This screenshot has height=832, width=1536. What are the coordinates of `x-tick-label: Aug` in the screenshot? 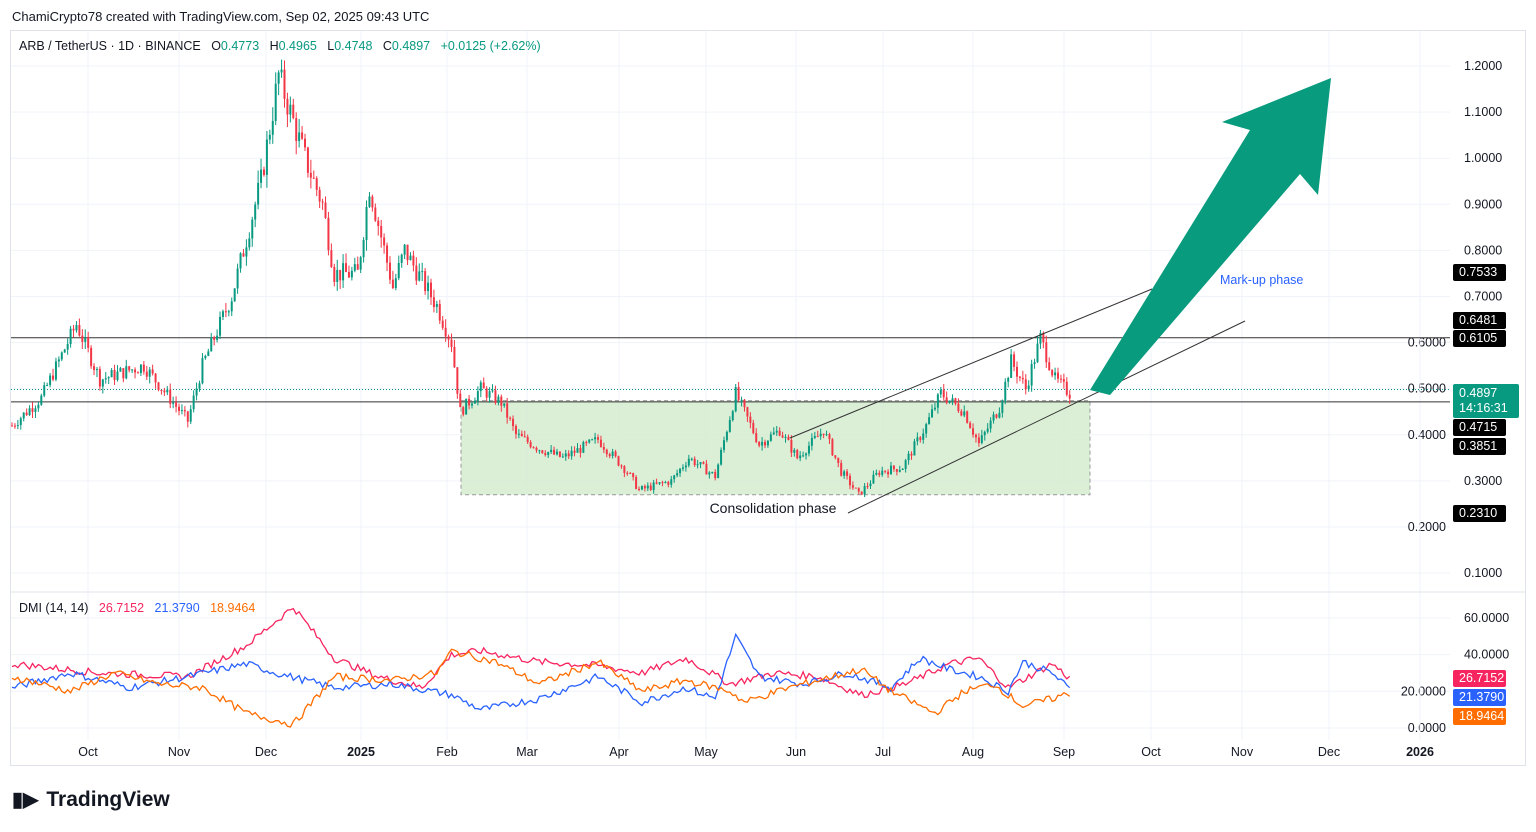 It's located at (973, 752).